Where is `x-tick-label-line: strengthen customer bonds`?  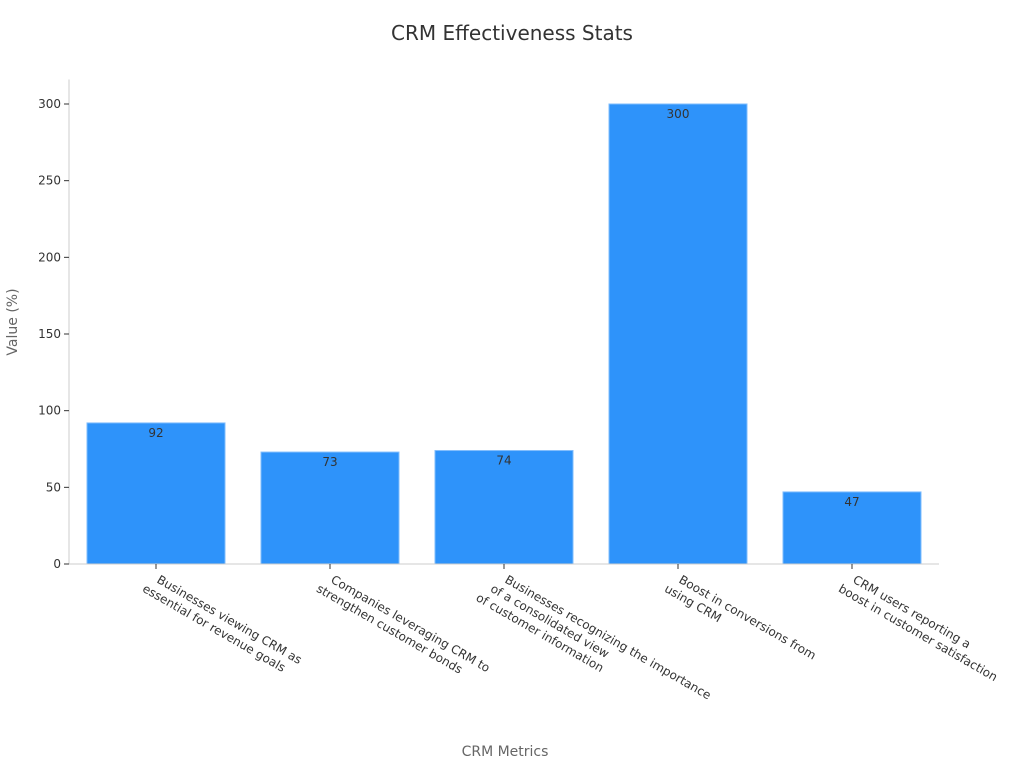 x-tick-label-line: strengthen customer bonds is located at coordinates (389, 628).